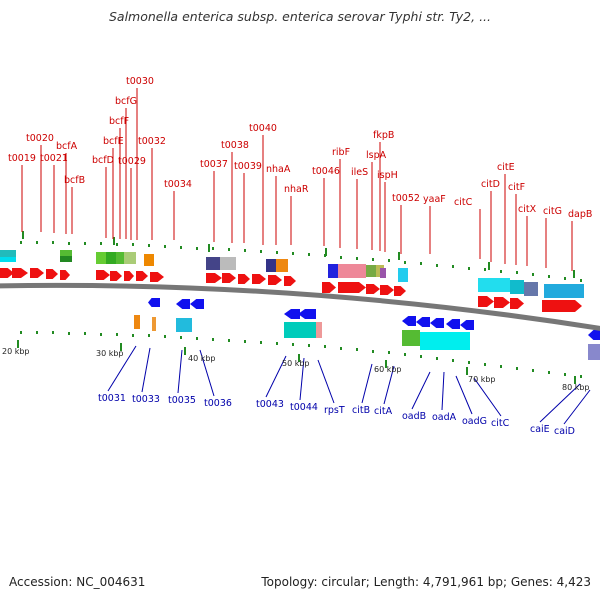  Describe the element at coordinates (540, 429) in the screenshot. I see `reverse-gene-label: caiE` at that location.